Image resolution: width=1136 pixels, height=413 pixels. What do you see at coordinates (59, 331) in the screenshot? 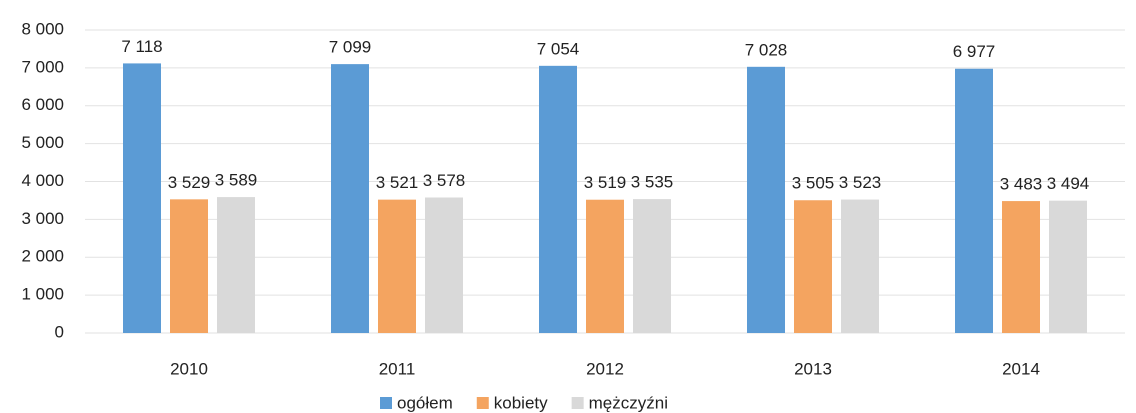
I see `y-tick-label: 0` at bounding box center [59, 331].